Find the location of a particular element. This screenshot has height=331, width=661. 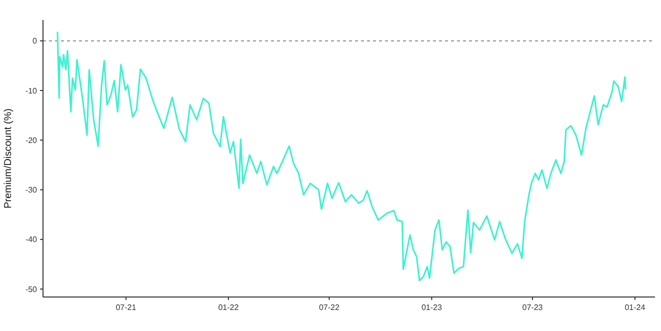

x-tick-label: 01-24 is located at coordinates (635, 307).